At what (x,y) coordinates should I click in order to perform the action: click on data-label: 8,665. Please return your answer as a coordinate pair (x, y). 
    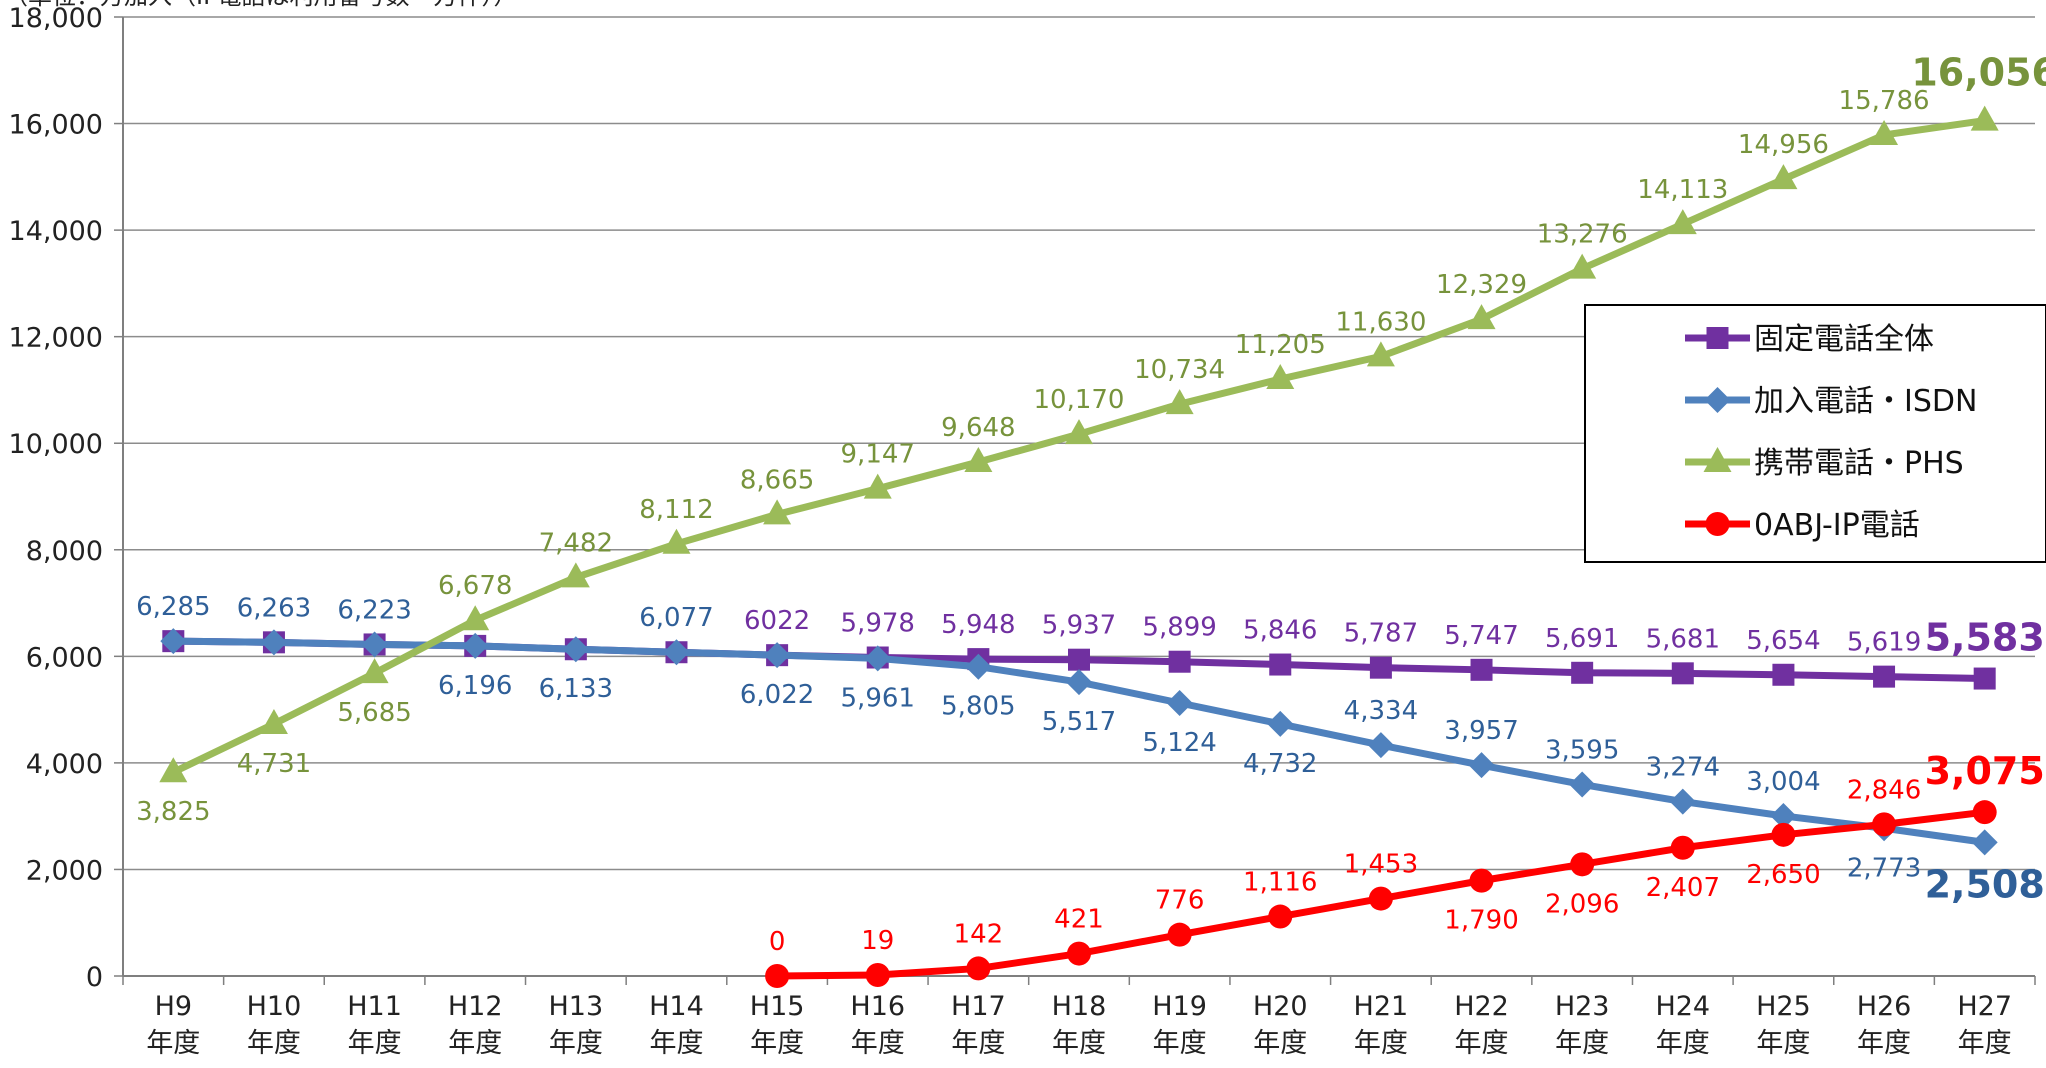
    Looking at the image, I should click on (777, 480).